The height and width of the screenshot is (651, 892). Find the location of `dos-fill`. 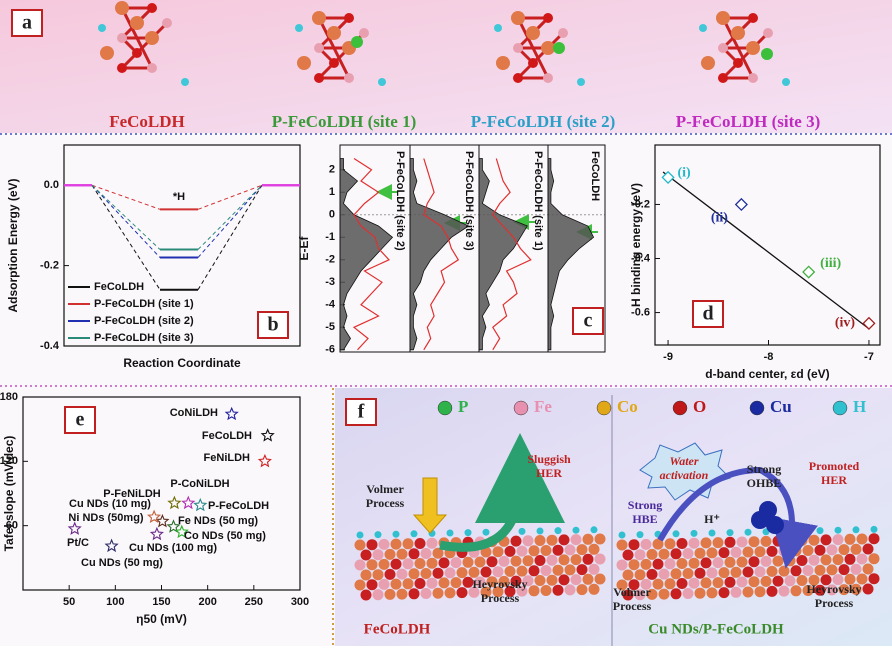

dos-fill is located at coordinates (503, 254).